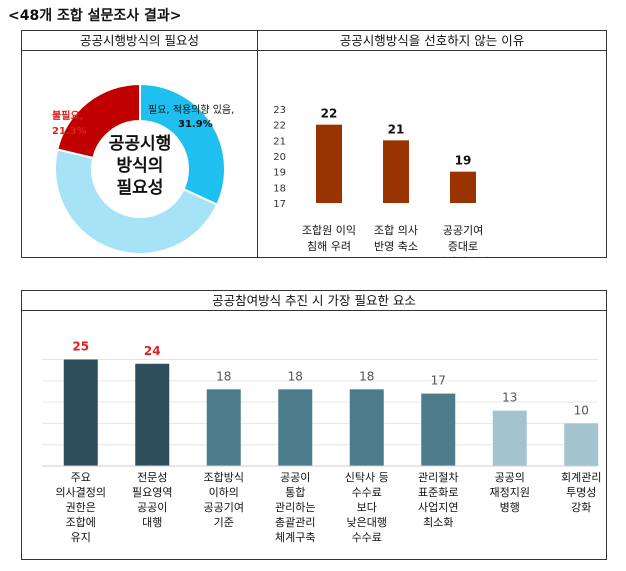 This screenshot has height=571, width=626. What do you see at coordinates (463, 246) in the screenshot?
I see `reasons-category-3-line-2: 증대로` at bounding box center [463, 246].